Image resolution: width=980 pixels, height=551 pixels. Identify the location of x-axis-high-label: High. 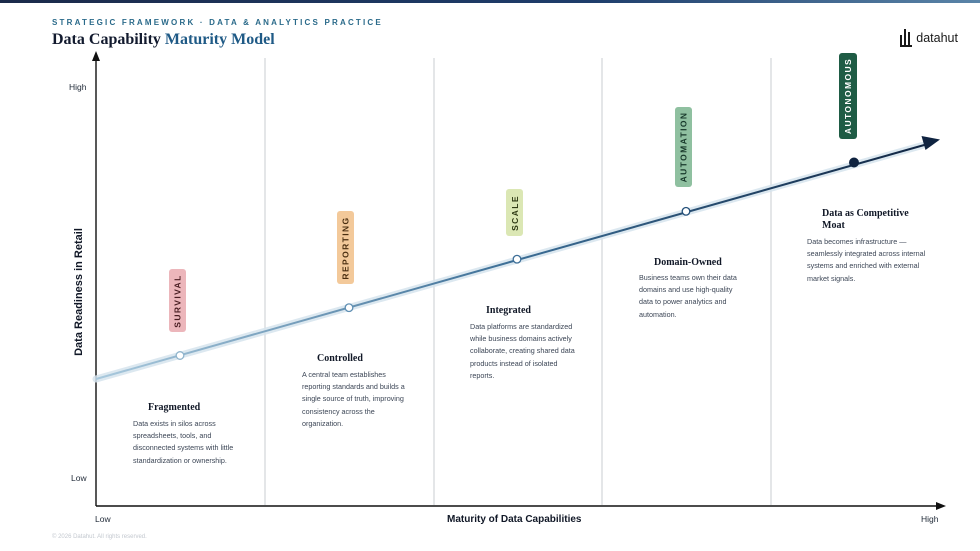
(930, 519).